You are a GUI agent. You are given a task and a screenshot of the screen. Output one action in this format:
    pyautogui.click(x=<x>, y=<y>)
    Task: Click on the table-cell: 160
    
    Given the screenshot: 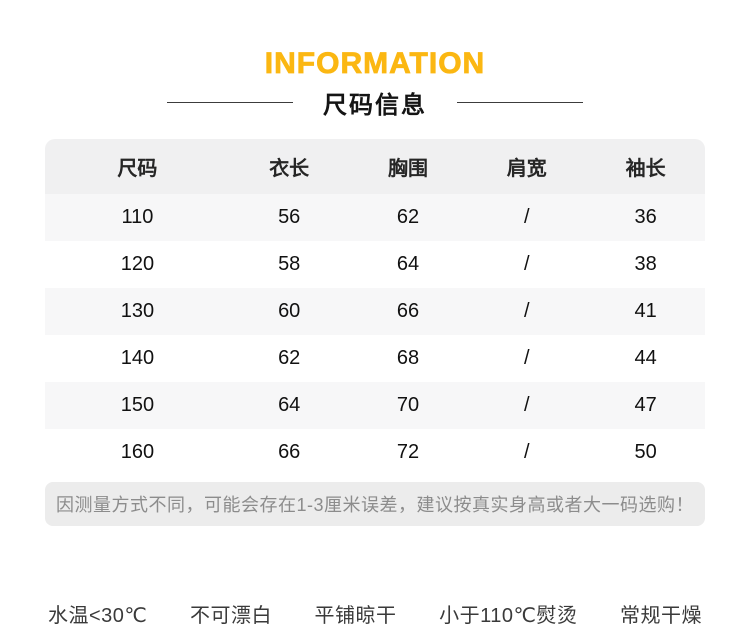 What is the action you would take?
    pyautogui.click(x=137, y=451)
    